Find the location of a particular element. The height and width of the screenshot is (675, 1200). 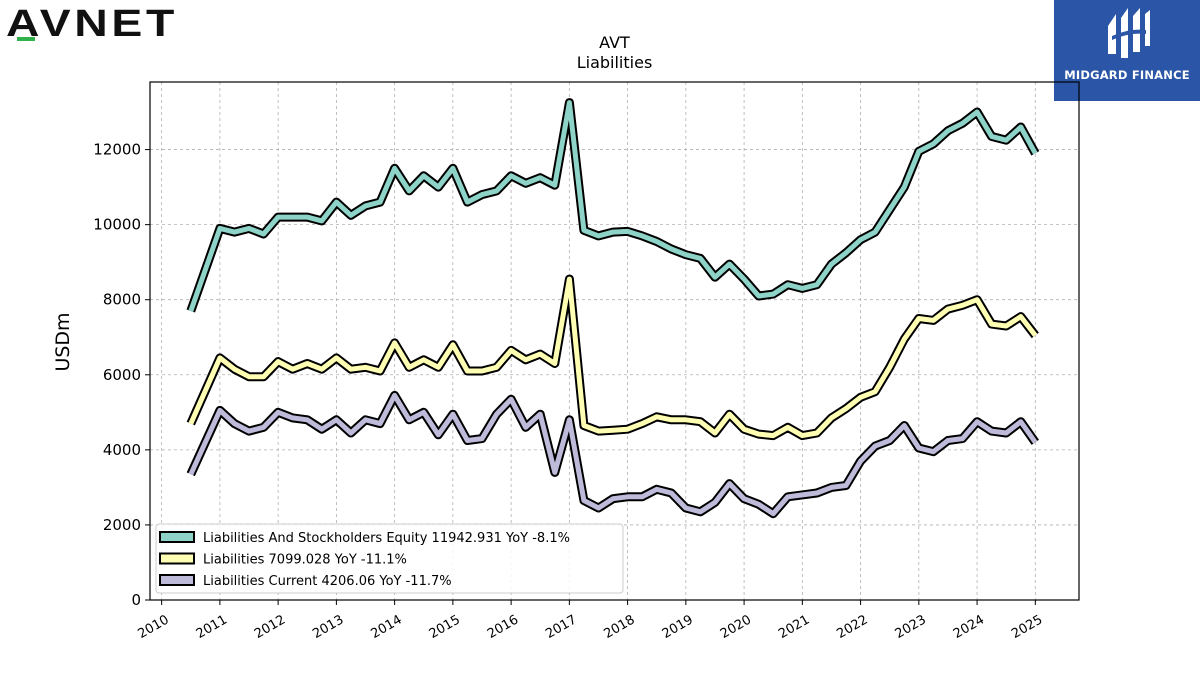

y-tick-label: 4000 is located at coordinates (122, 450).